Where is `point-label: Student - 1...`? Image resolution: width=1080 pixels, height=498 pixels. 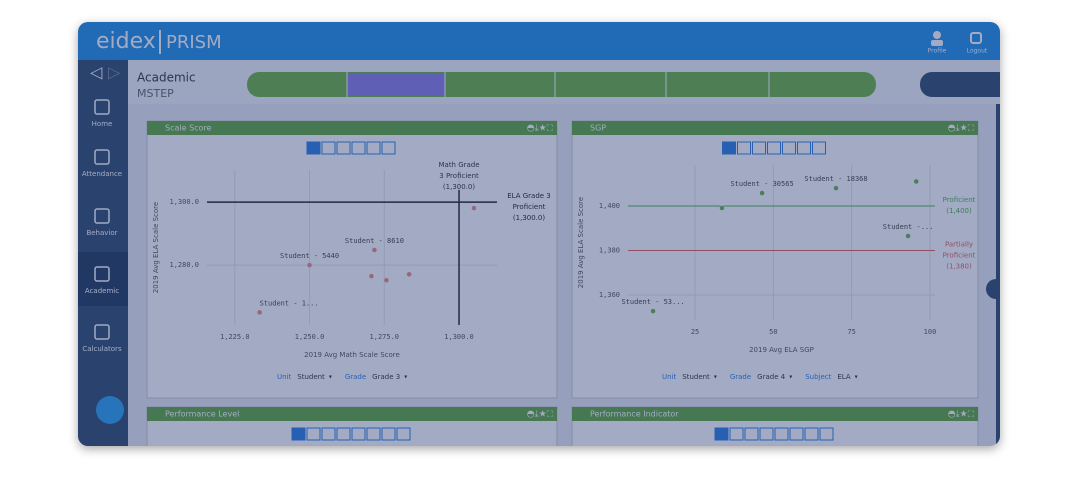 point-label: Student - 1... is located at coordinates (289, 303).